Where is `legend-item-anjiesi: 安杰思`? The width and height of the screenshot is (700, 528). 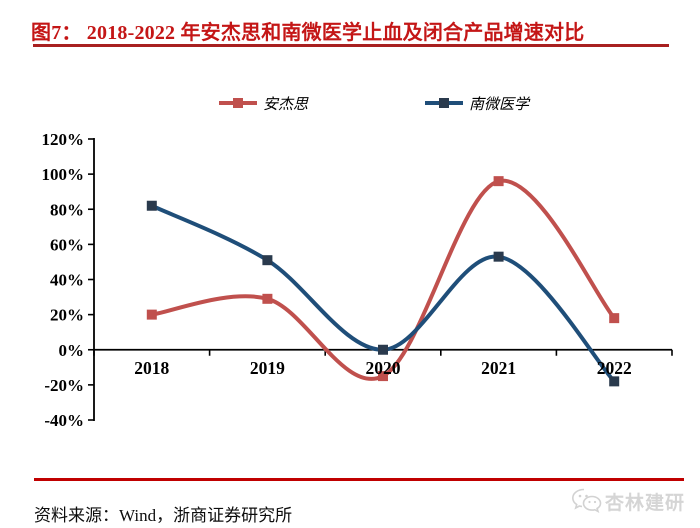
legend-item-anjiesi: 安杰思 is located at coordinates (264, 103).